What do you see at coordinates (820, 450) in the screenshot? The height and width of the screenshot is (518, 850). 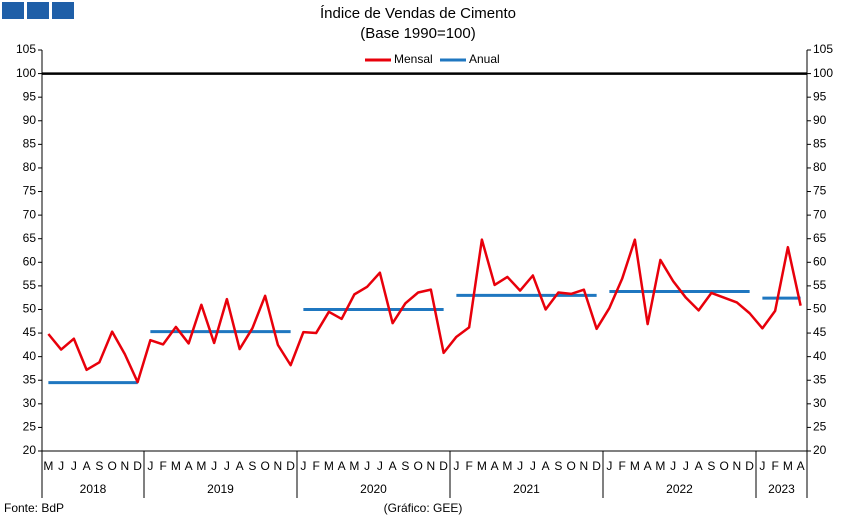 I see `y2-tick-label: 20` at bounding box center [820, 450].